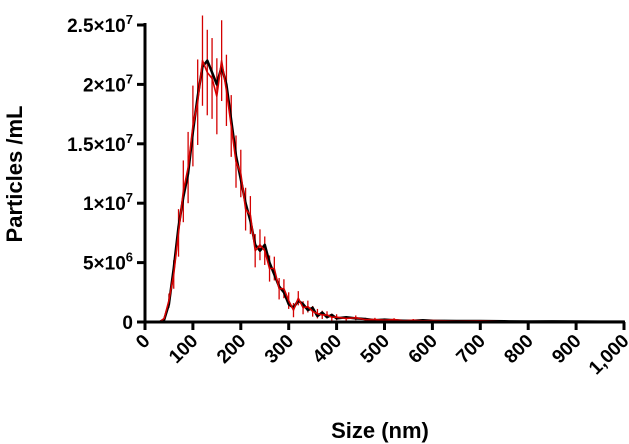 This screenshot has height=444, width=629. What do you see at coordinates (104, 204) in the screenshot?
I see `y-tick-label-base: 1×10` at bounding box center [104, 204].